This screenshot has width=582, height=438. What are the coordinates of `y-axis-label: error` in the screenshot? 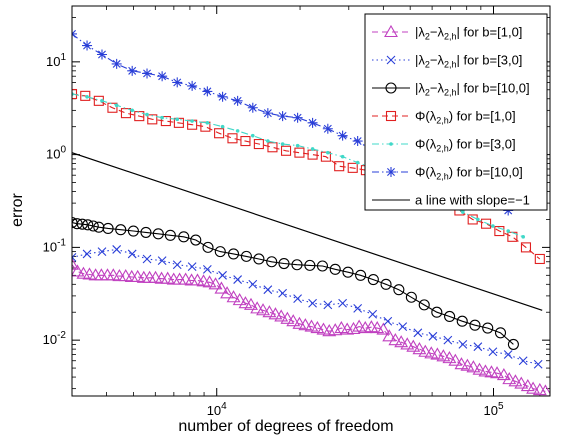 It's located at (17, 209).